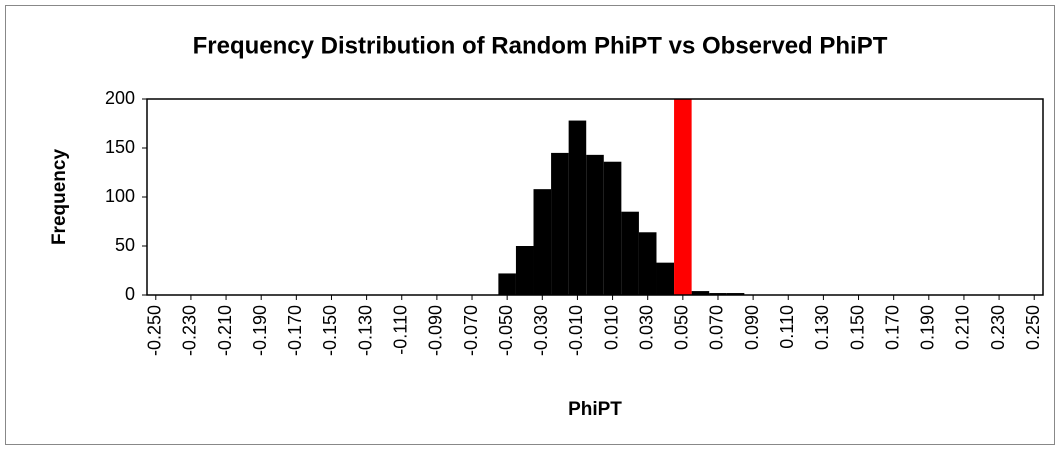  What do you see at coordinates (59, 197) in the screenshot?
I see `y-axis-title: Frequency` at bounding box center [59, 197].